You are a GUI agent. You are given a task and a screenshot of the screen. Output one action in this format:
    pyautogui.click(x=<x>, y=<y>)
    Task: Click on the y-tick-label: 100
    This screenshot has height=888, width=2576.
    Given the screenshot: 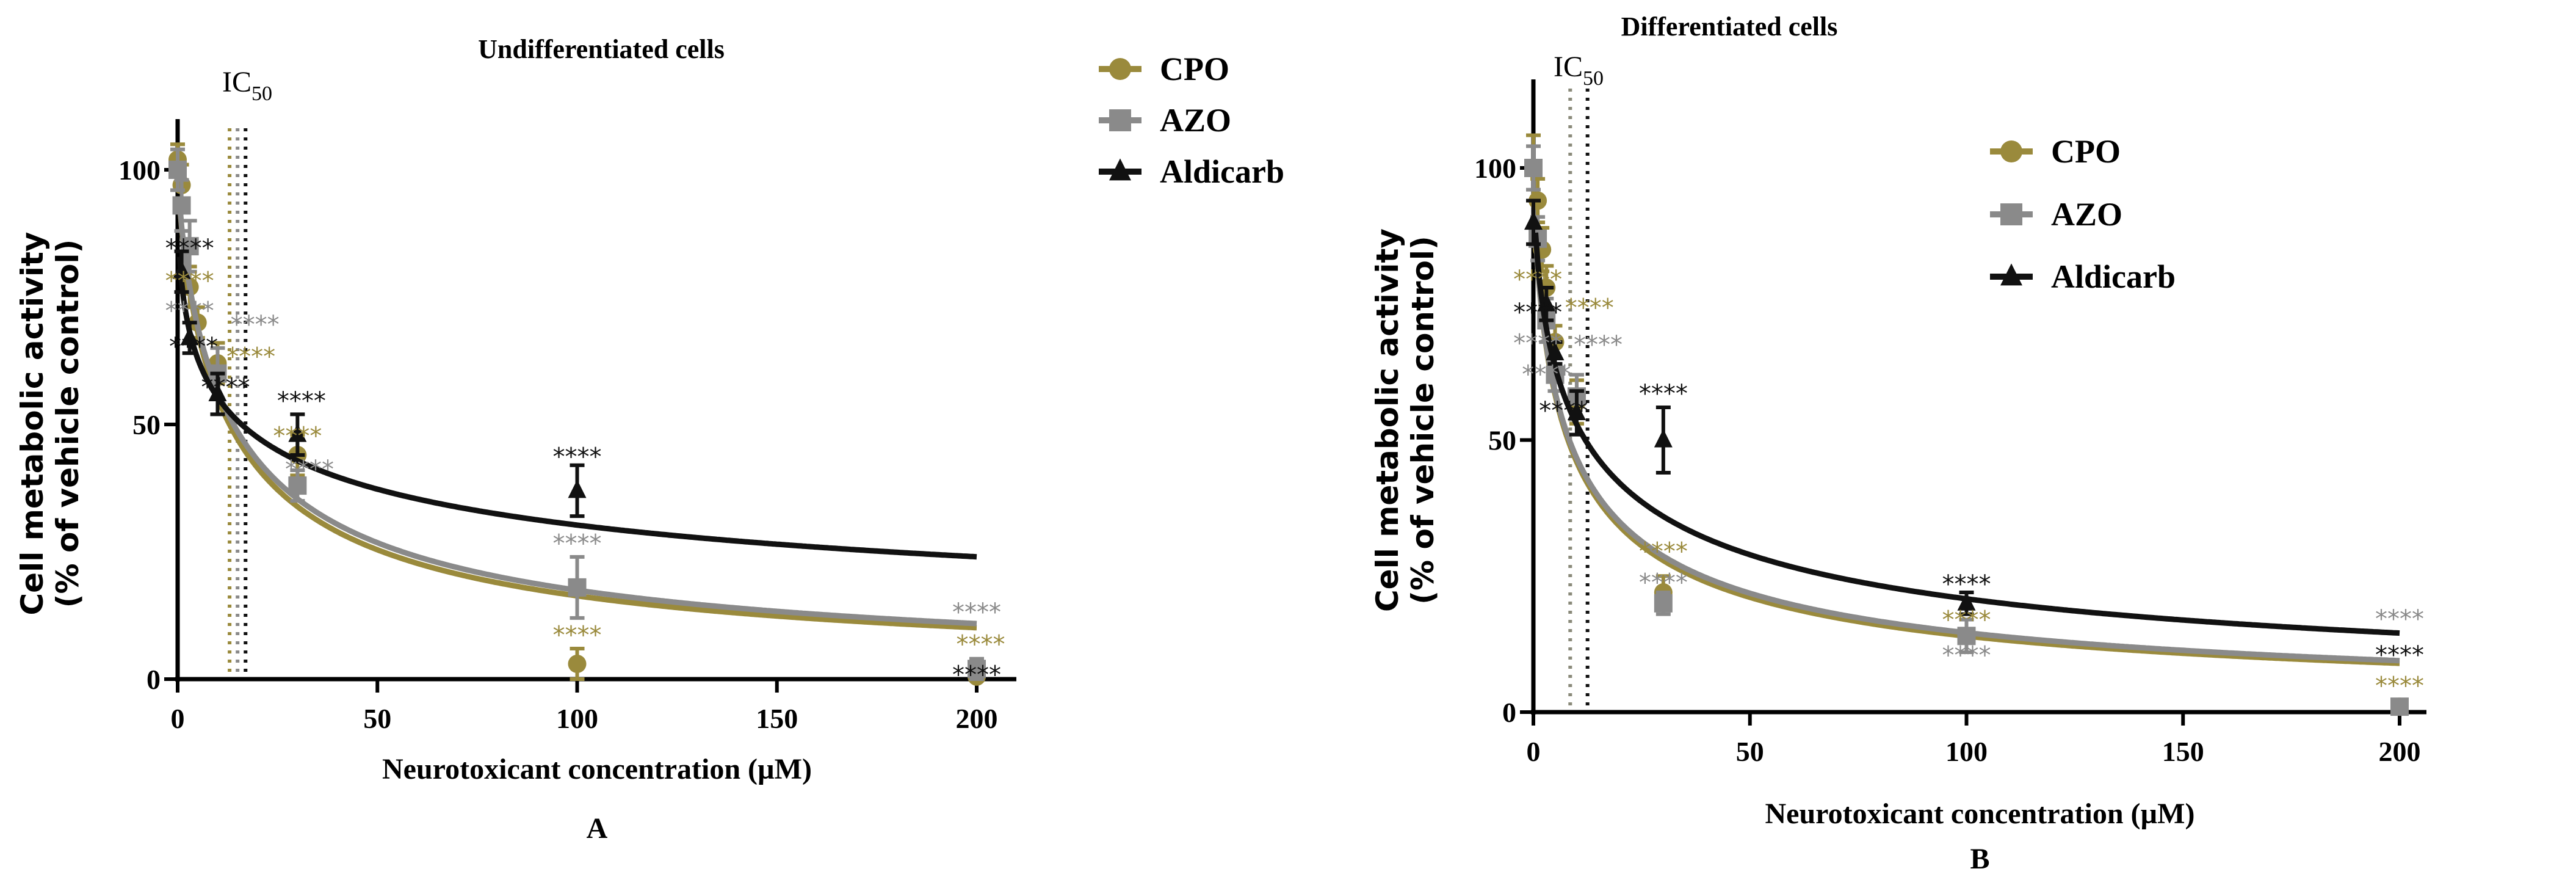 What is the action you would take?
    pyautogui.click(x=139, y=170)
    